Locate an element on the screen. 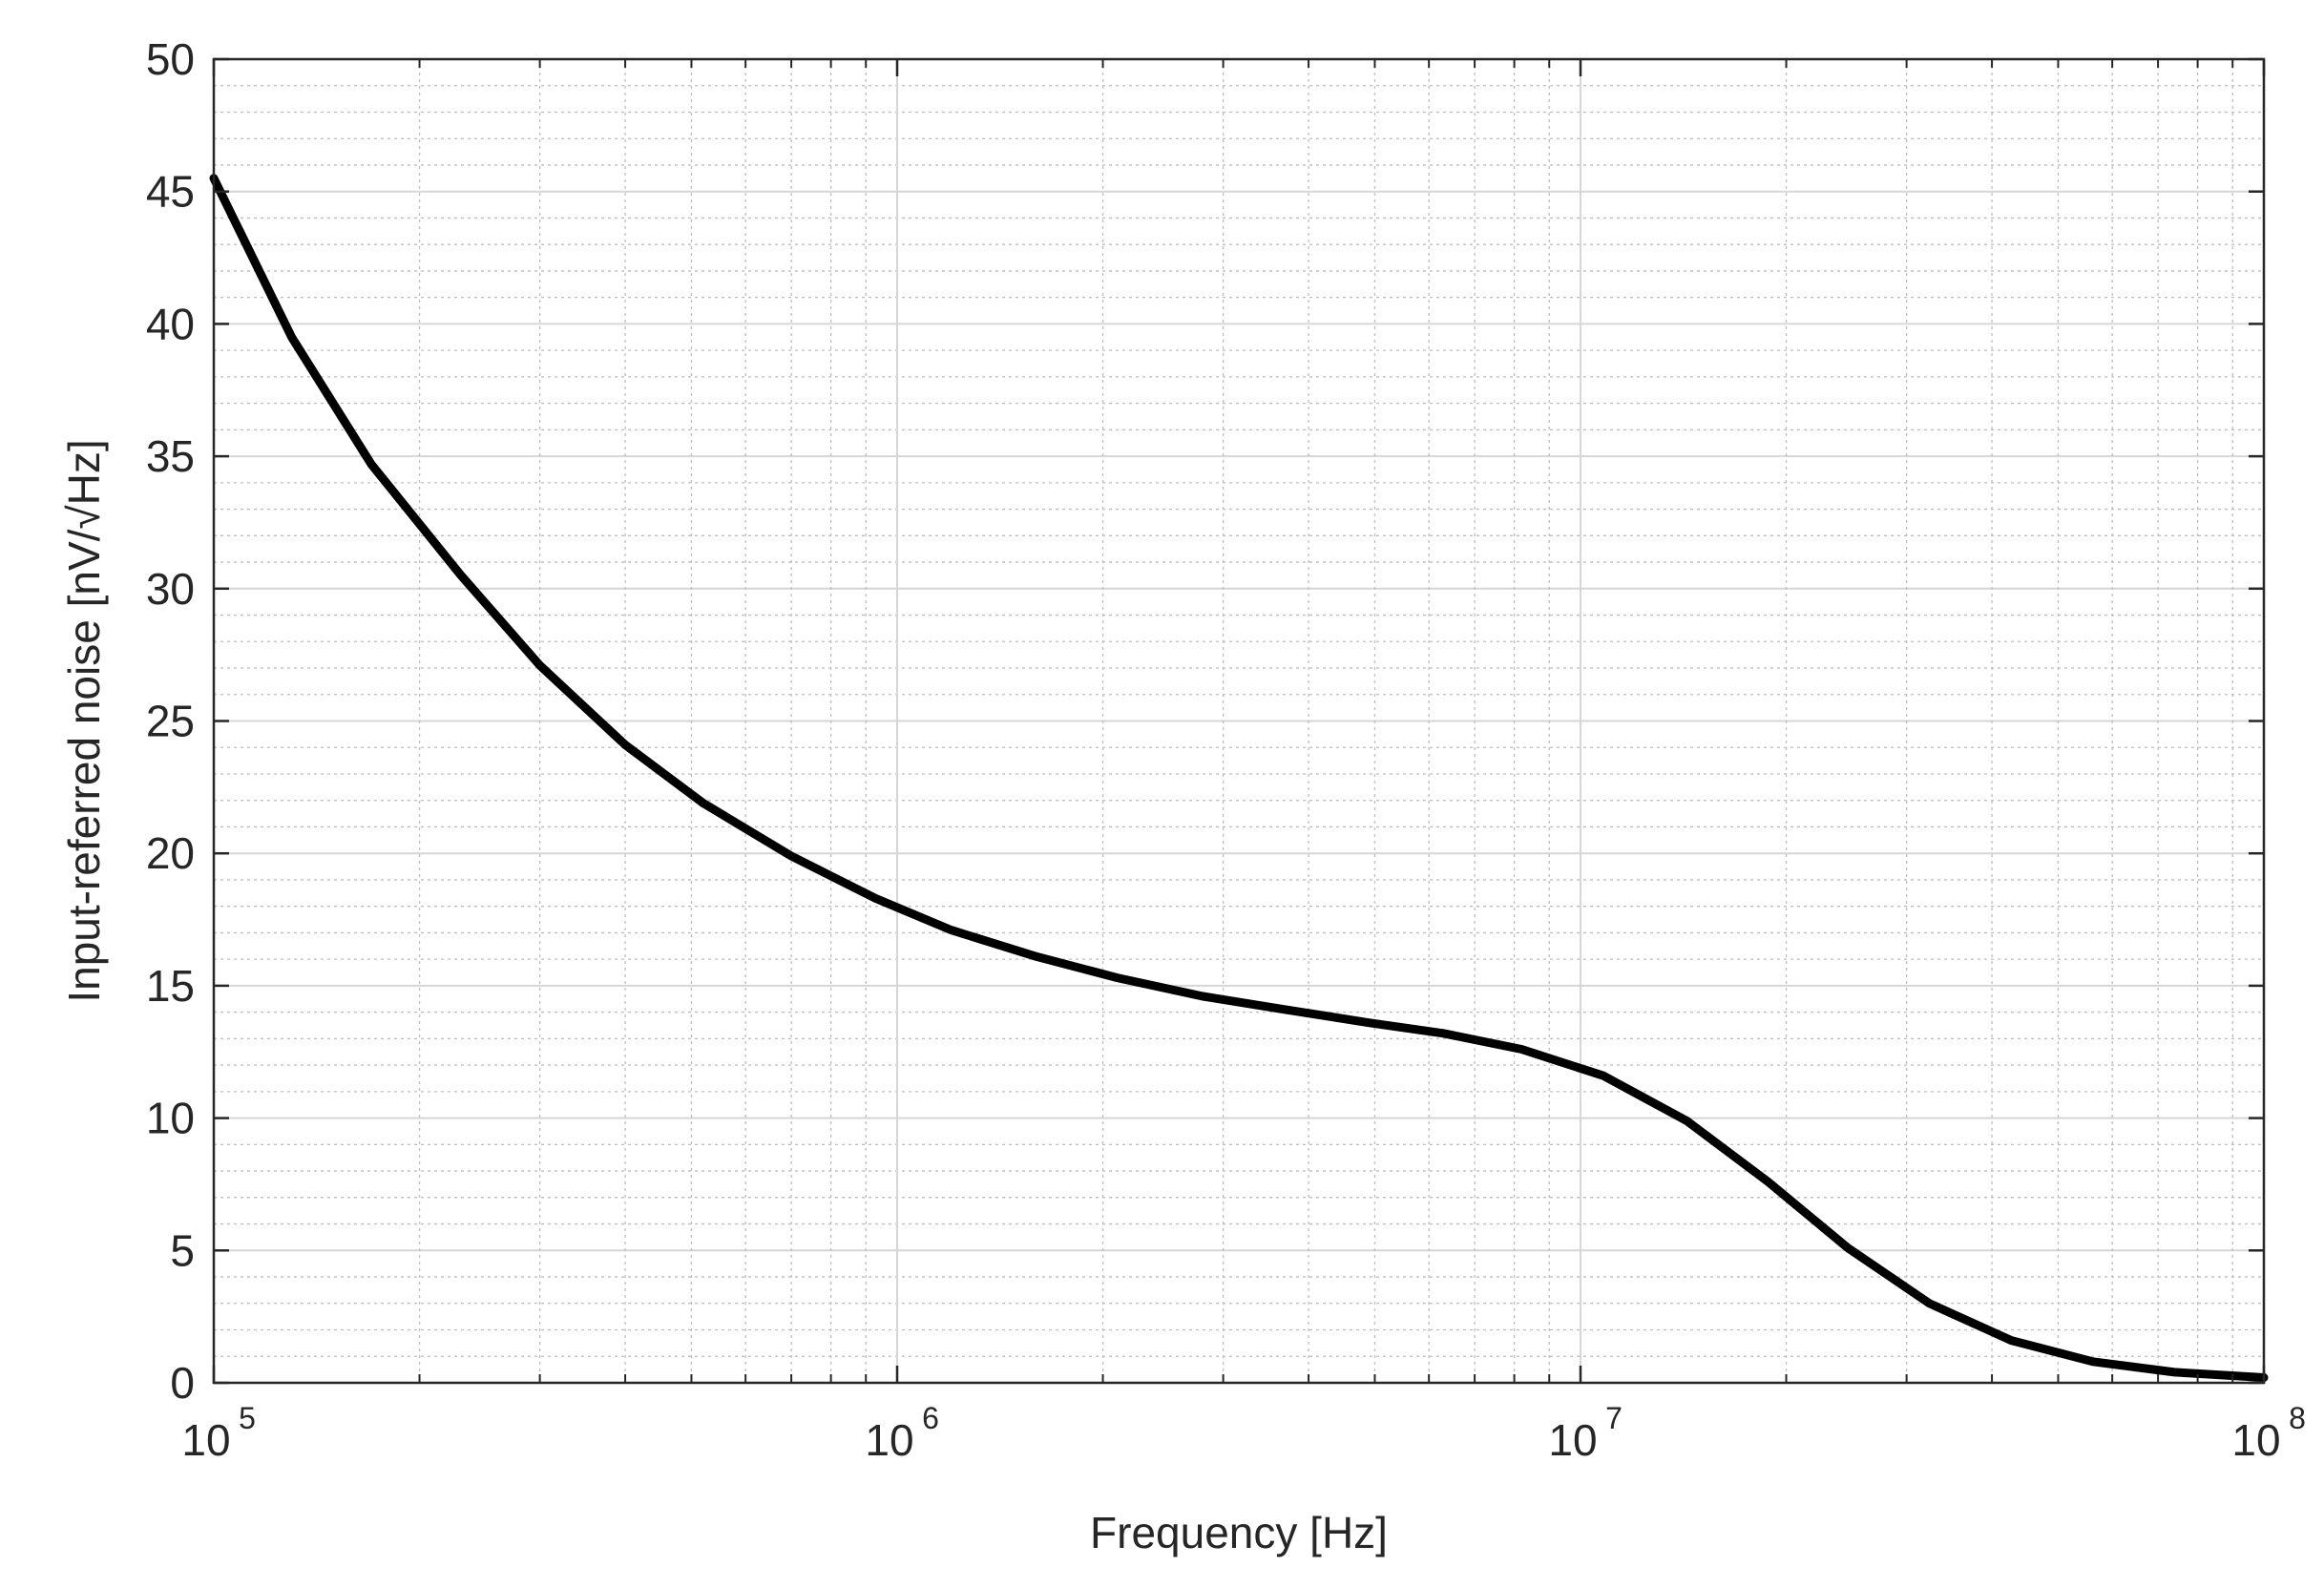 This screenshot has width=2324, height=1588. y-axis-label: Input-referred noise [nV/√Hz] is located at coordinates (84, 720).